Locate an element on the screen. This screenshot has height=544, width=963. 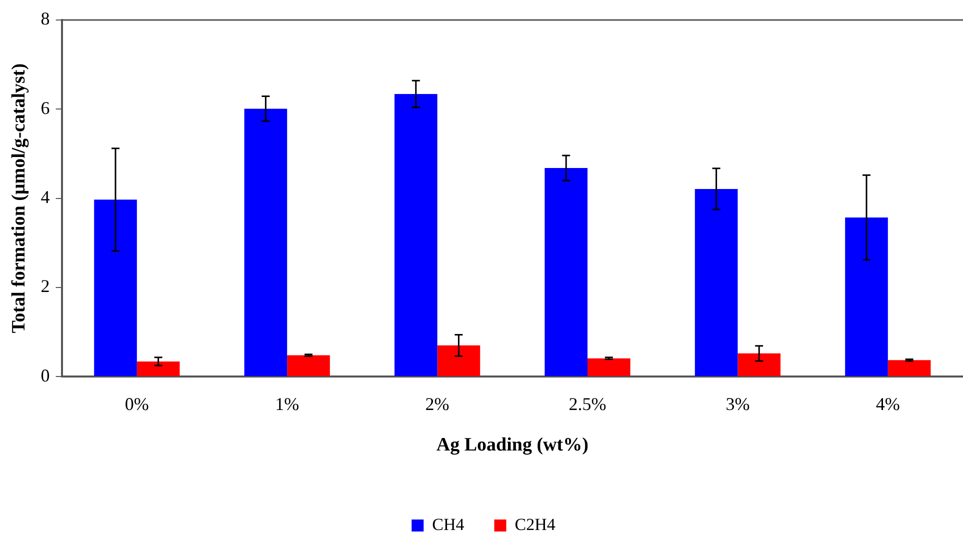
x-axis-title: Ag Loading (wt%) is located at coordinates (512, 445).